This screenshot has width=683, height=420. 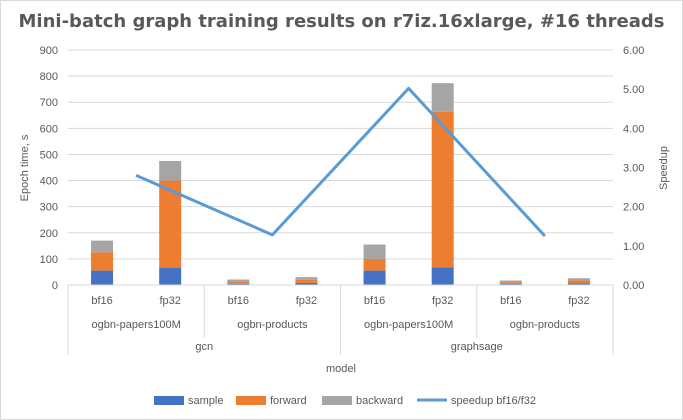 What do you see at coordinates (664, 168) in the screenshot?
I see `y2-axis-title: Speedup` at bounding box center [664, 168].